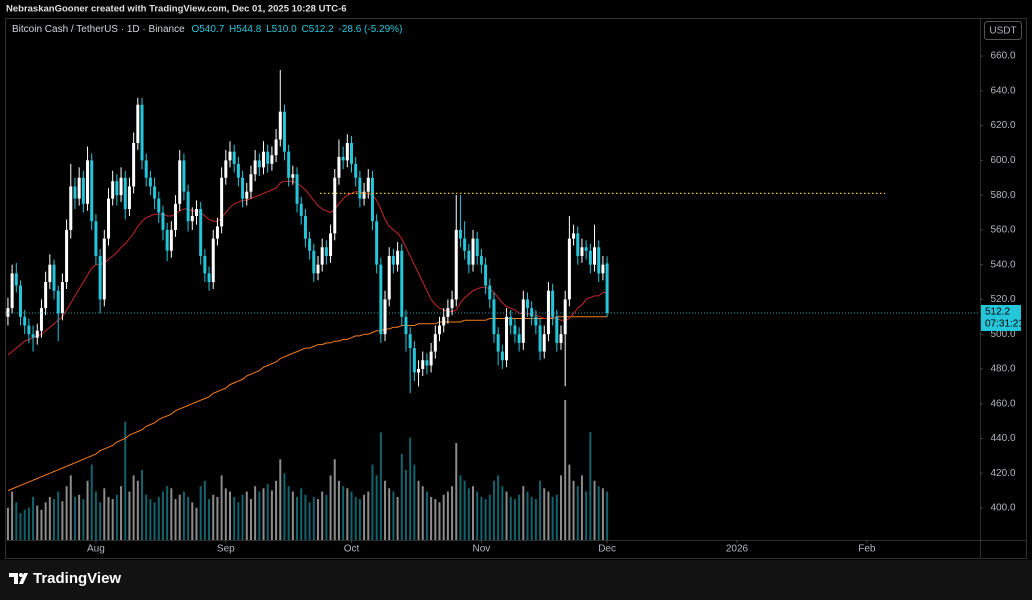 Image resolution: width=1032 pixels, height=600 pixels. What do you see at coordinates (1002, 369) in the screenshot?
I see `y-tick-label: 480.0` at bounding box center [1002, 369].